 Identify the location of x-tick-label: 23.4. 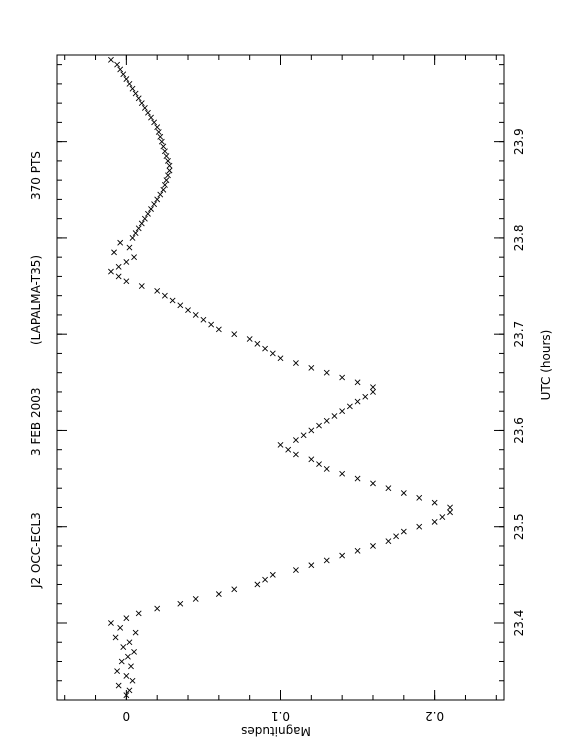
(519, 623).